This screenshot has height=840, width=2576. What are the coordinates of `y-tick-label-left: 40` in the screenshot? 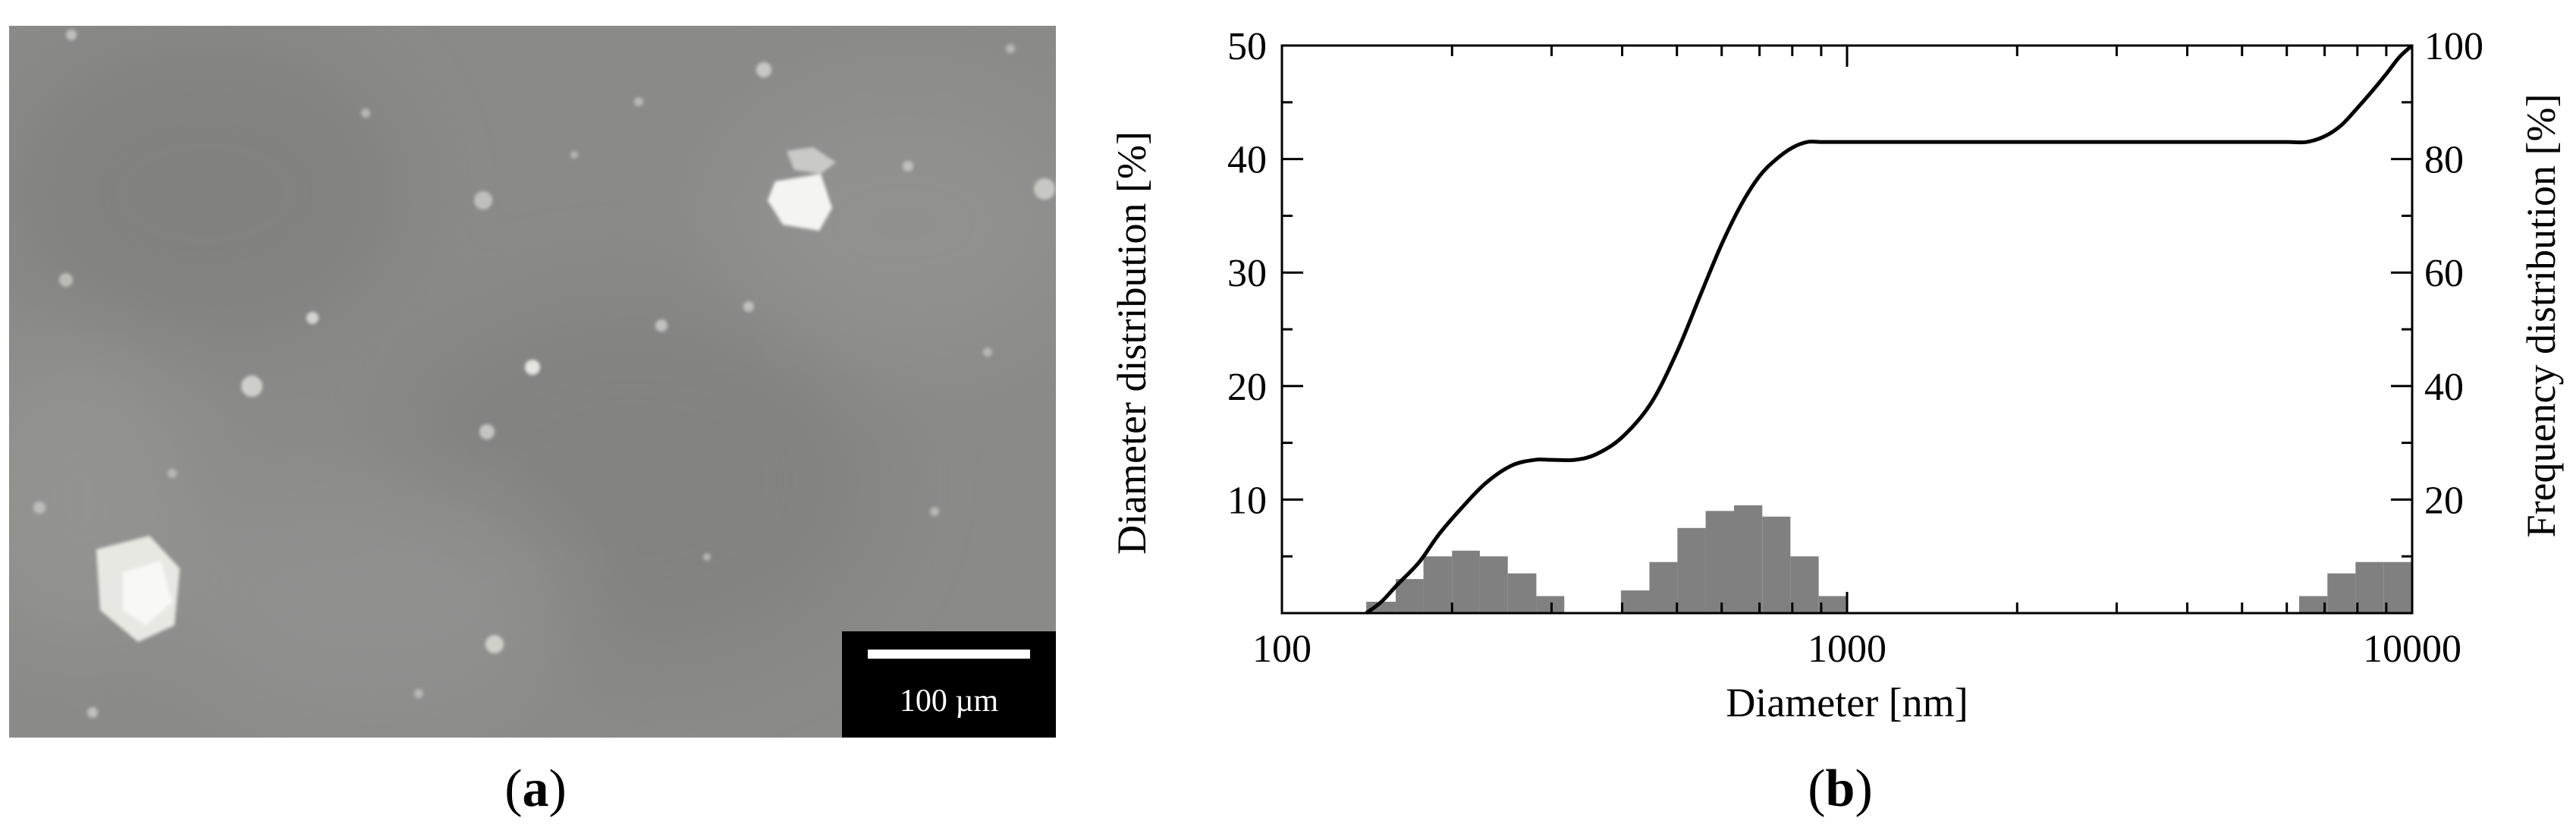 It's located at (1247, 160).